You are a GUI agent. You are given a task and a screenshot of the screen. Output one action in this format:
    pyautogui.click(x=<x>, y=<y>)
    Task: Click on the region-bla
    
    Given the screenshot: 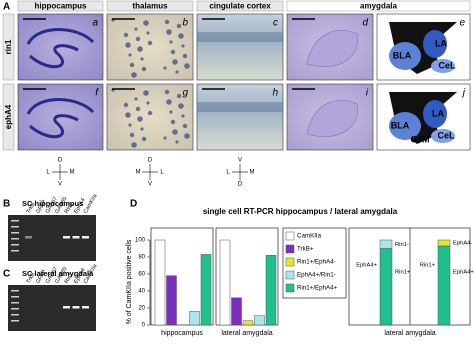 What is the action you would take?
    pyautogui.click(x=405, y=126)
    